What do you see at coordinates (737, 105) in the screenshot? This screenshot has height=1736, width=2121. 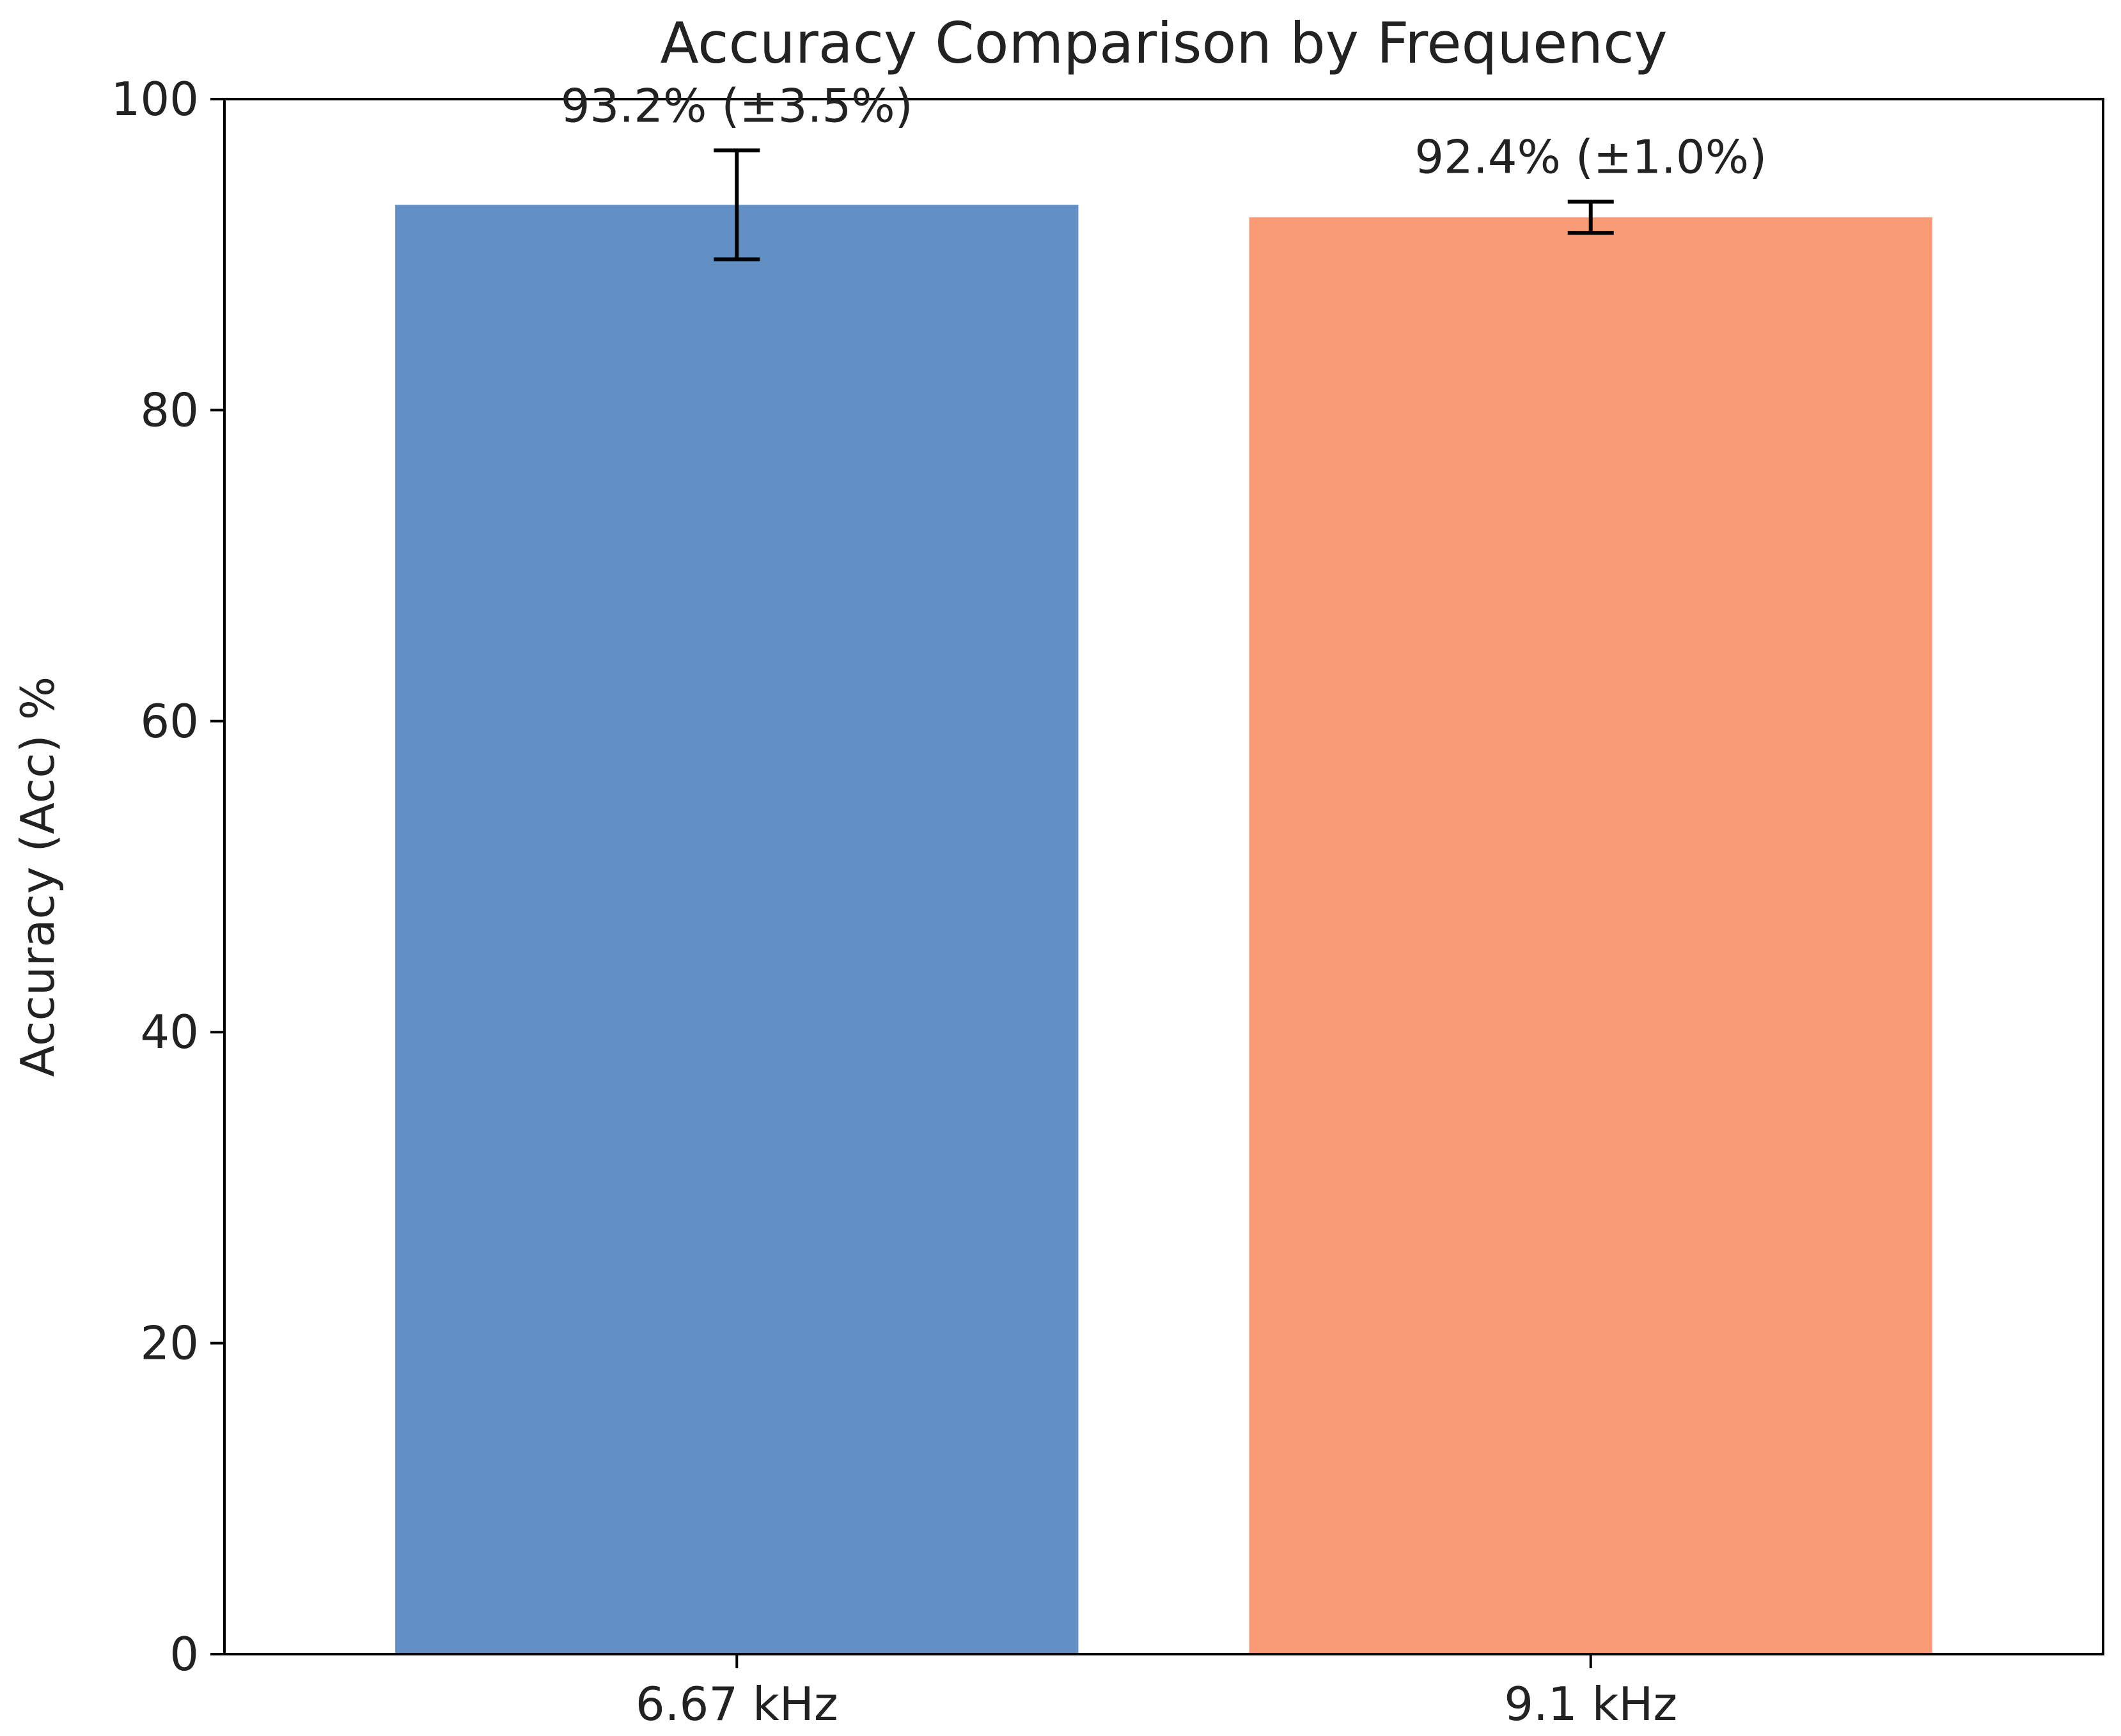 I see `data-label-0: 93.2% (±3.5%)` at bounding box center [737, 105].